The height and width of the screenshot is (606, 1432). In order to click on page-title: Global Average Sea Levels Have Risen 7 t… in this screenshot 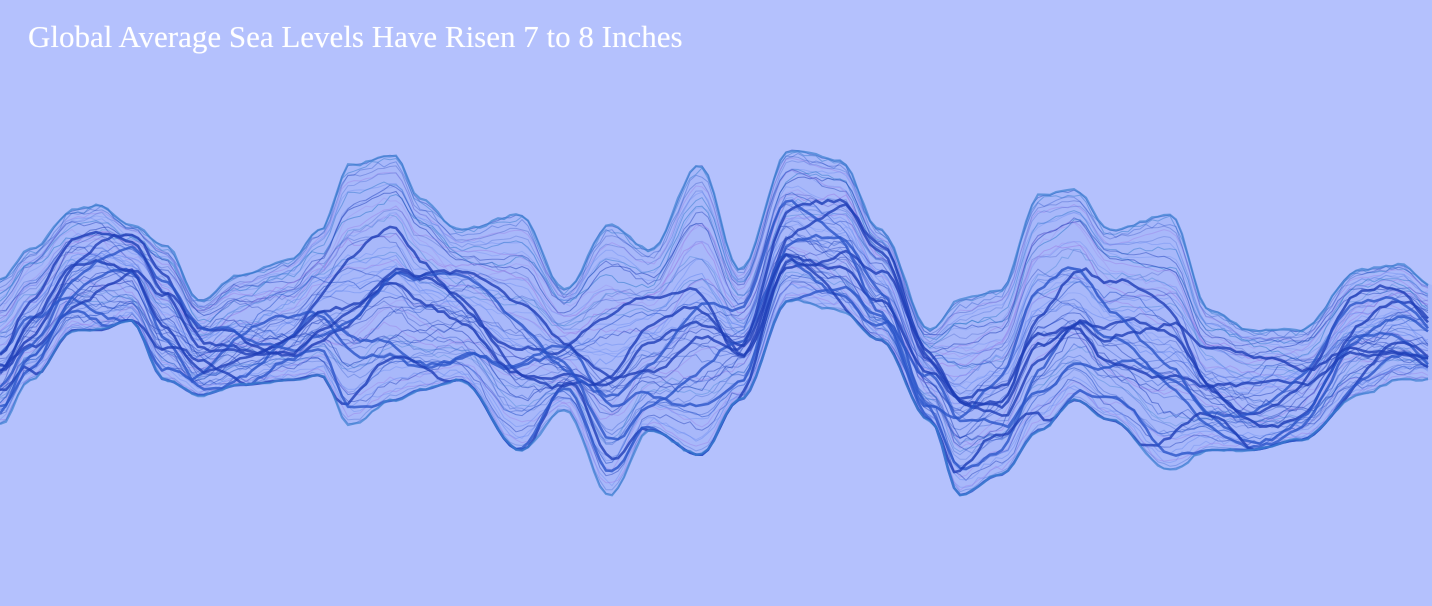, I will do `click(355, 36)`.